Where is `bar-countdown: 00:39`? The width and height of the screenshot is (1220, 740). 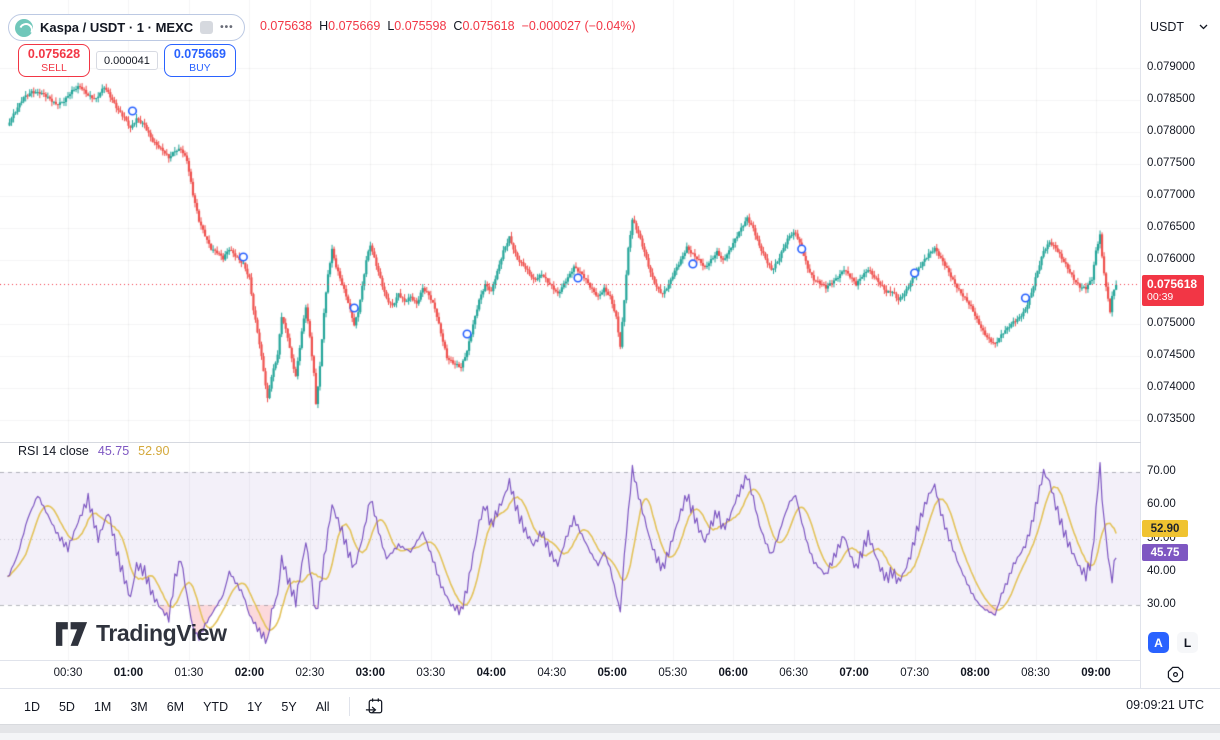
bar-countdown: 00:39 is located at coordinates (1160, 297).